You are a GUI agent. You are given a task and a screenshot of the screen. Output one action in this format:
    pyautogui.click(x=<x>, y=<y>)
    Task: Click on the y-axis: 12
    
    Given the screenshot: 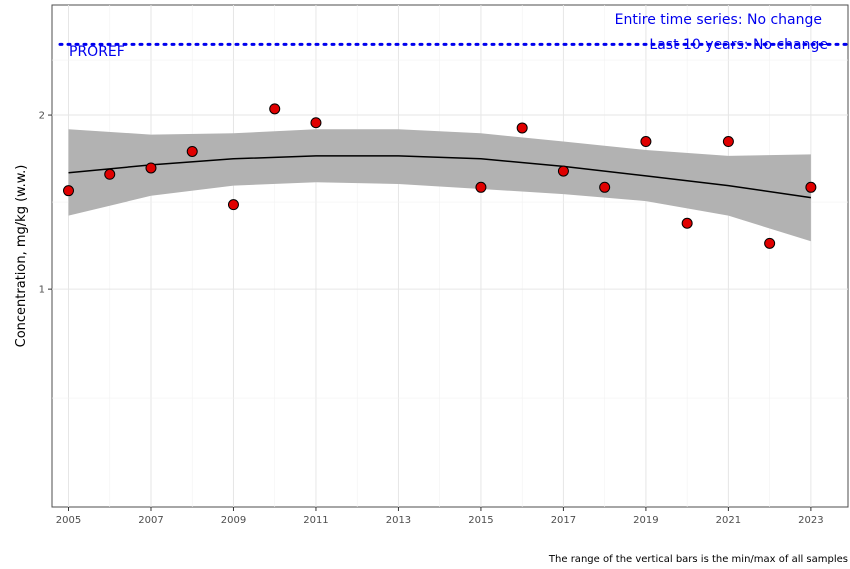 What is the action you would take?
    pyautogui.click(x=45, y=203)
    